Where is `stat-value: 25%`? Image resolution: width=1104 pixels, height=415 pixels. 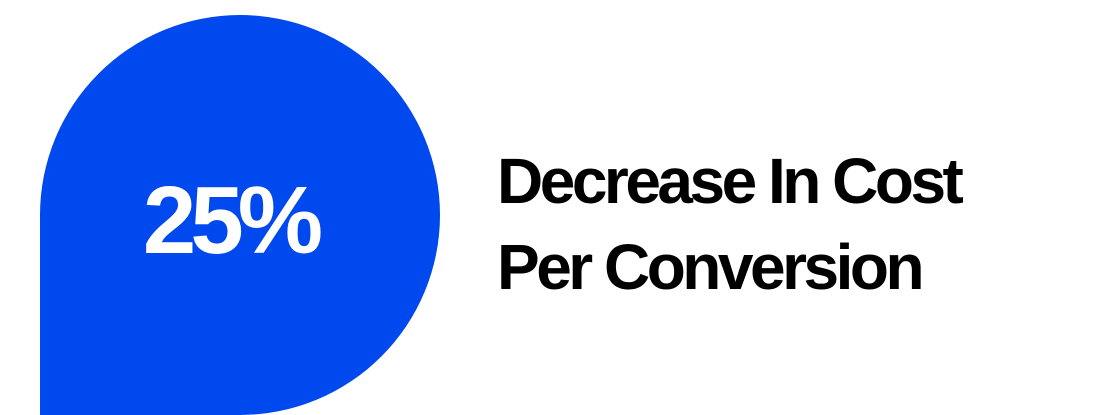
stat-value: 25% is located at coordinates (232, 220).